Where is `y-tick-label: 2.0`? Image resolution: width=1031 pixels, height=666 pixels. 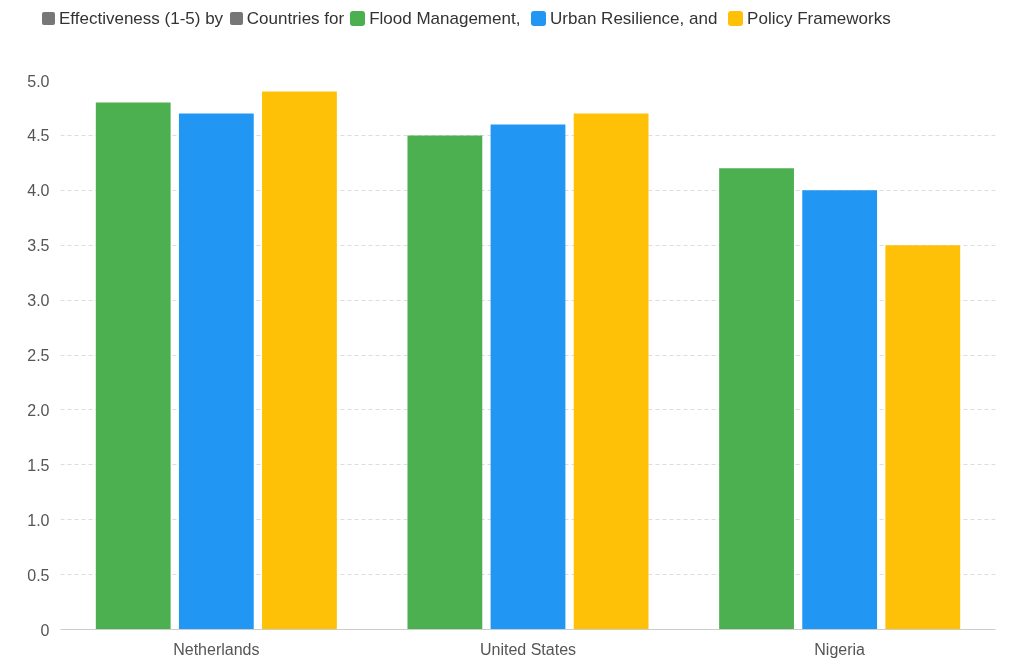
y-tick-label: 2.0 is located at coordinates (38, 410).